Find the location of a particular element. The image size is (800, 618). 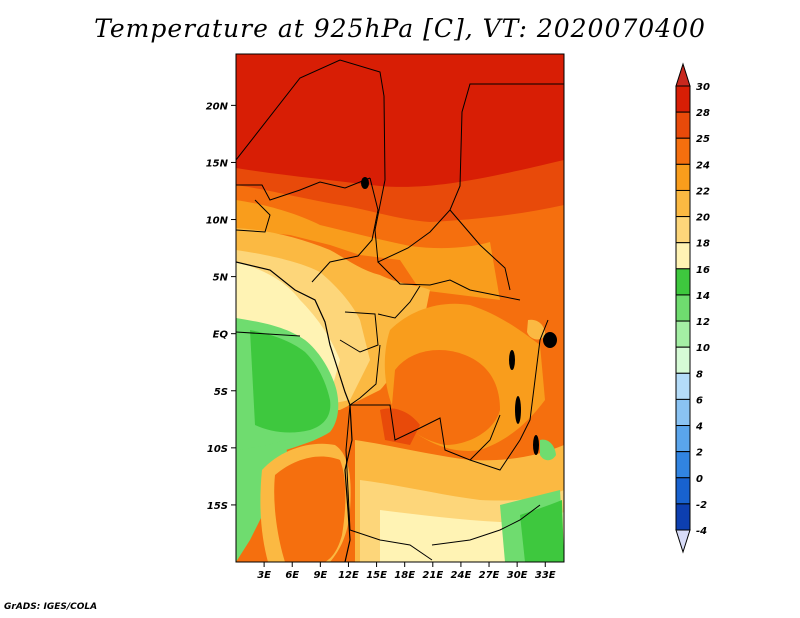

colorbar-label: 16 is located at coordinates (703, 270).